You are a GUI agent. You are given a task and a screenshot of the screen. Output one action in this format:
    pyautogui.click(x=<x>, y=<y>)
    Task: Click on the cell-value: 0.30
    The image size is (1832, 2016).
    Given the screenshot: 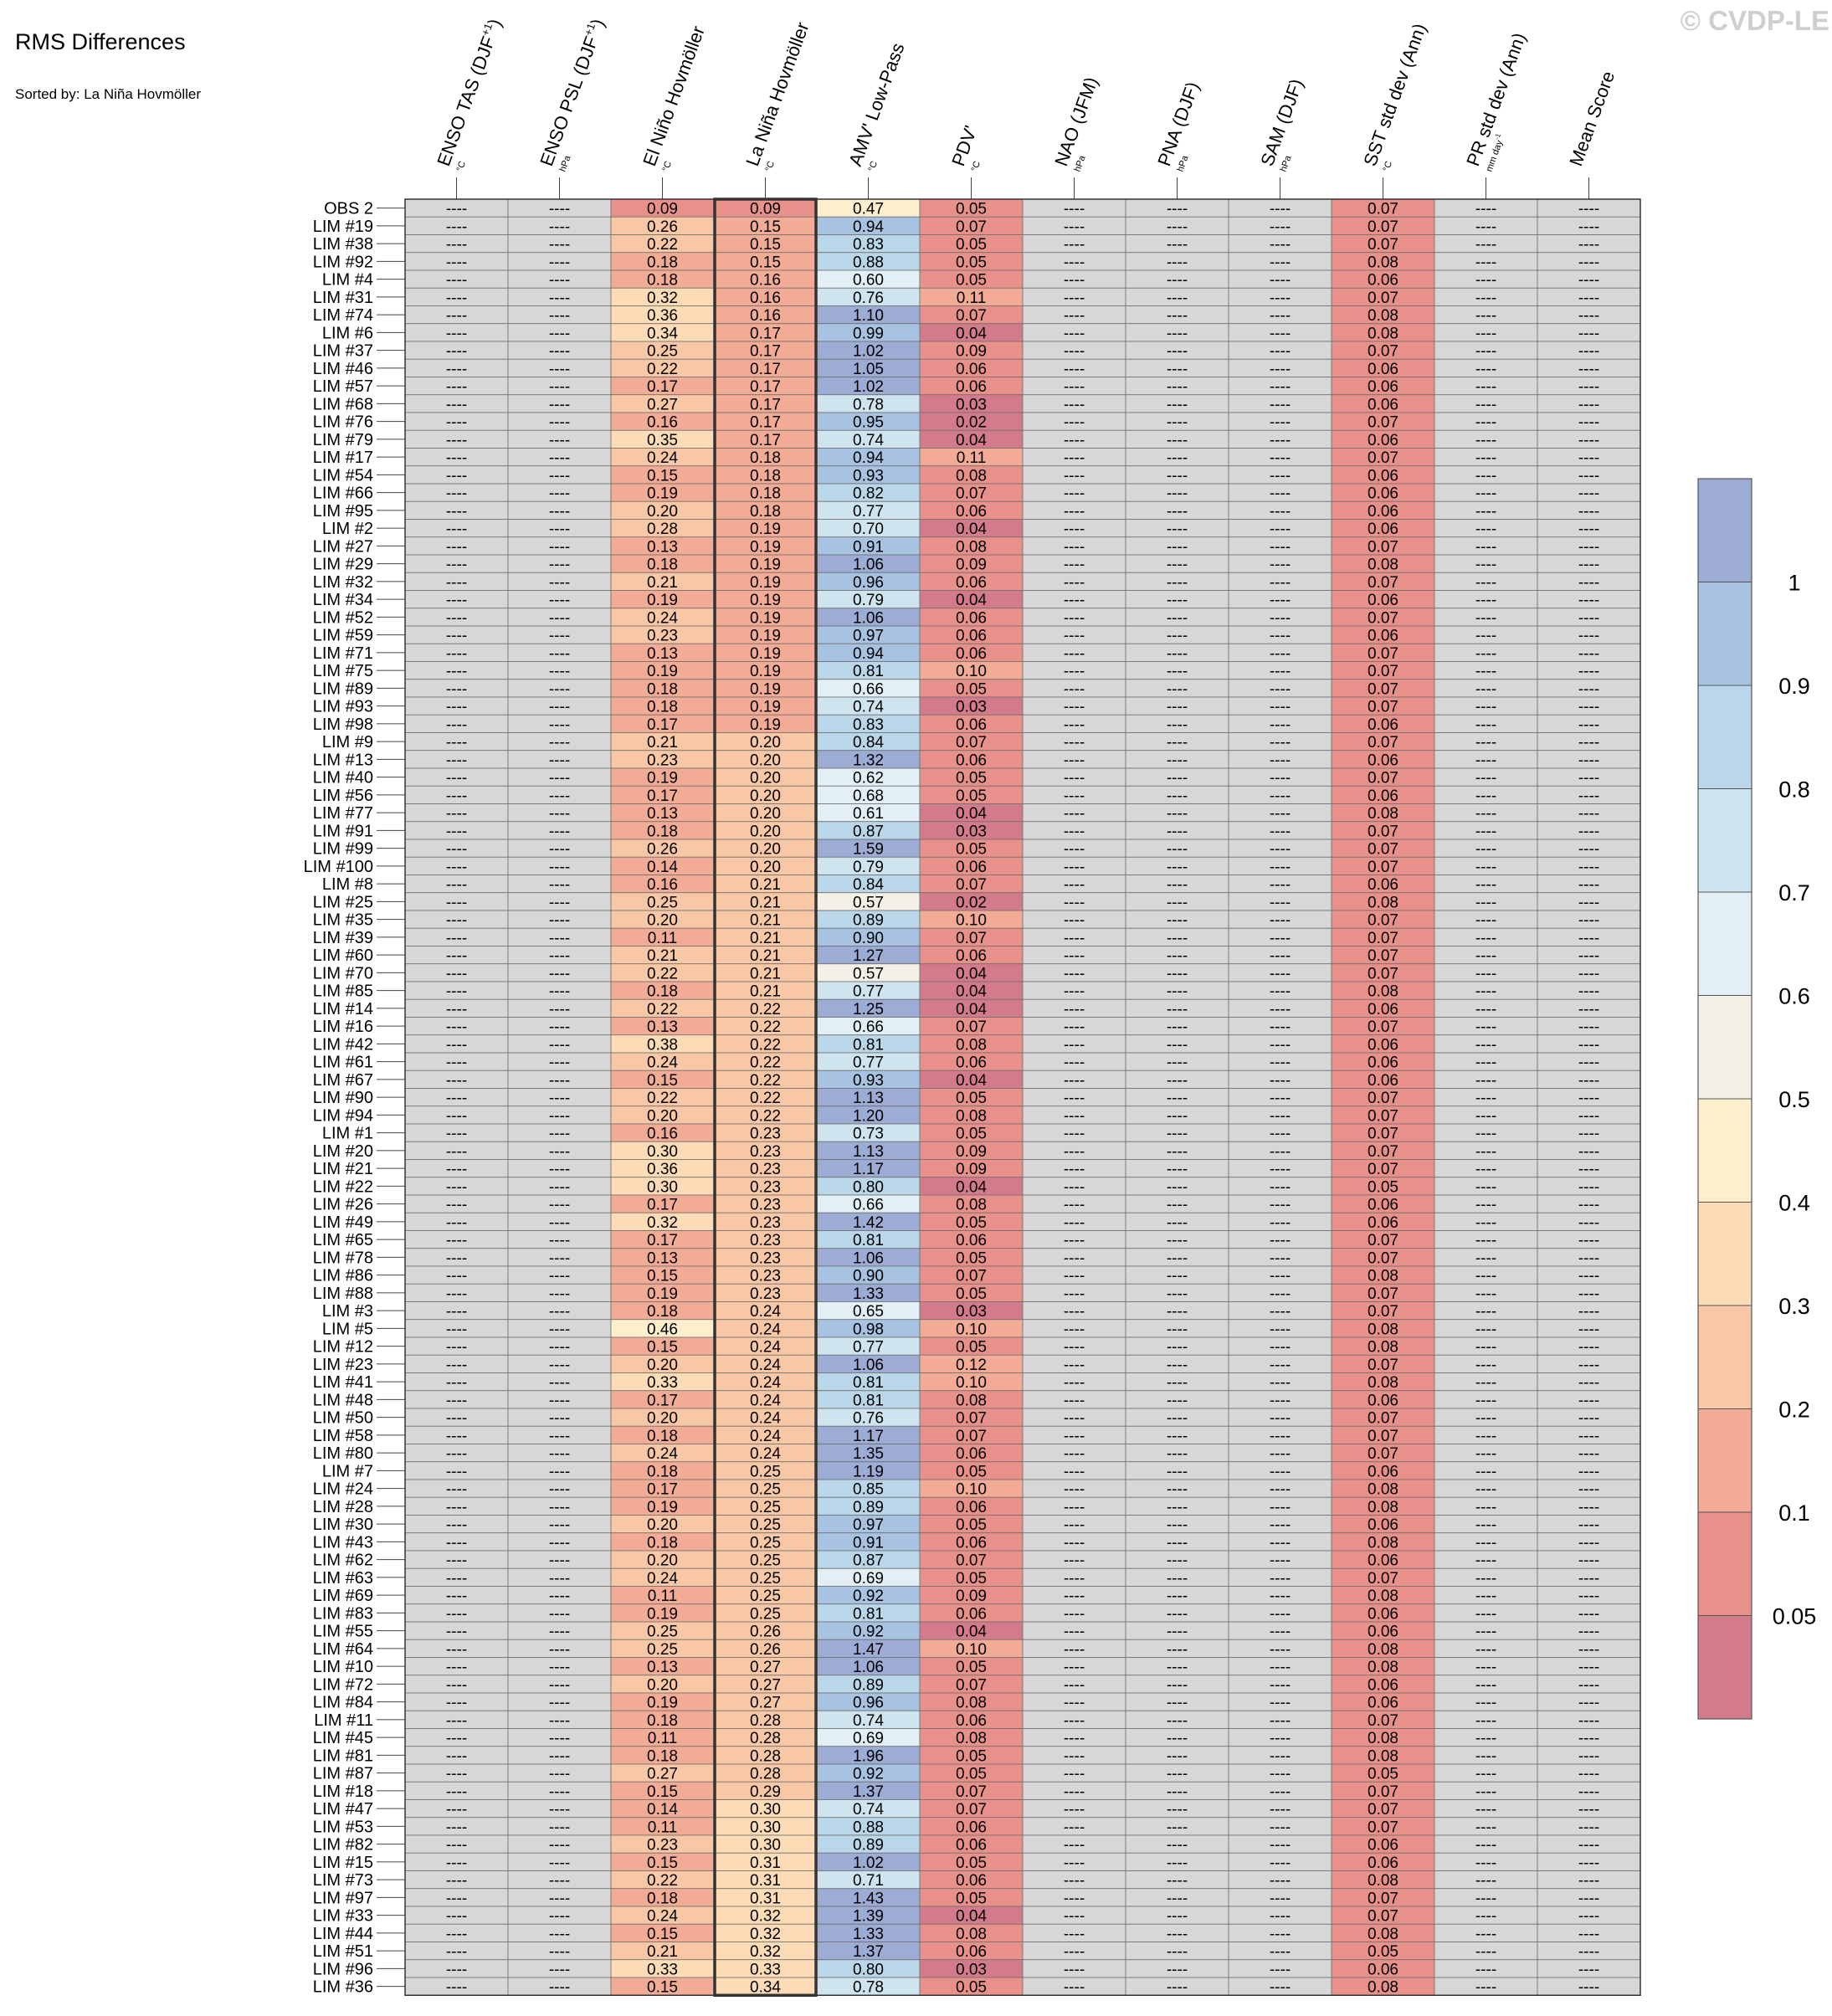 What is the action you would take?
    pyautogui.click(x=765, y=1828)
    